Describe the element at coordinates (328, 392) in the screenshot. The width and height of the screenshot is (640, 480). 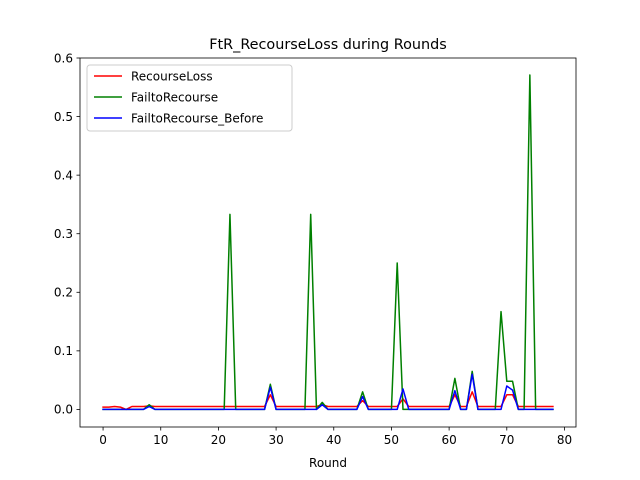
I see `series-line-failtorecourse-before` at that location.